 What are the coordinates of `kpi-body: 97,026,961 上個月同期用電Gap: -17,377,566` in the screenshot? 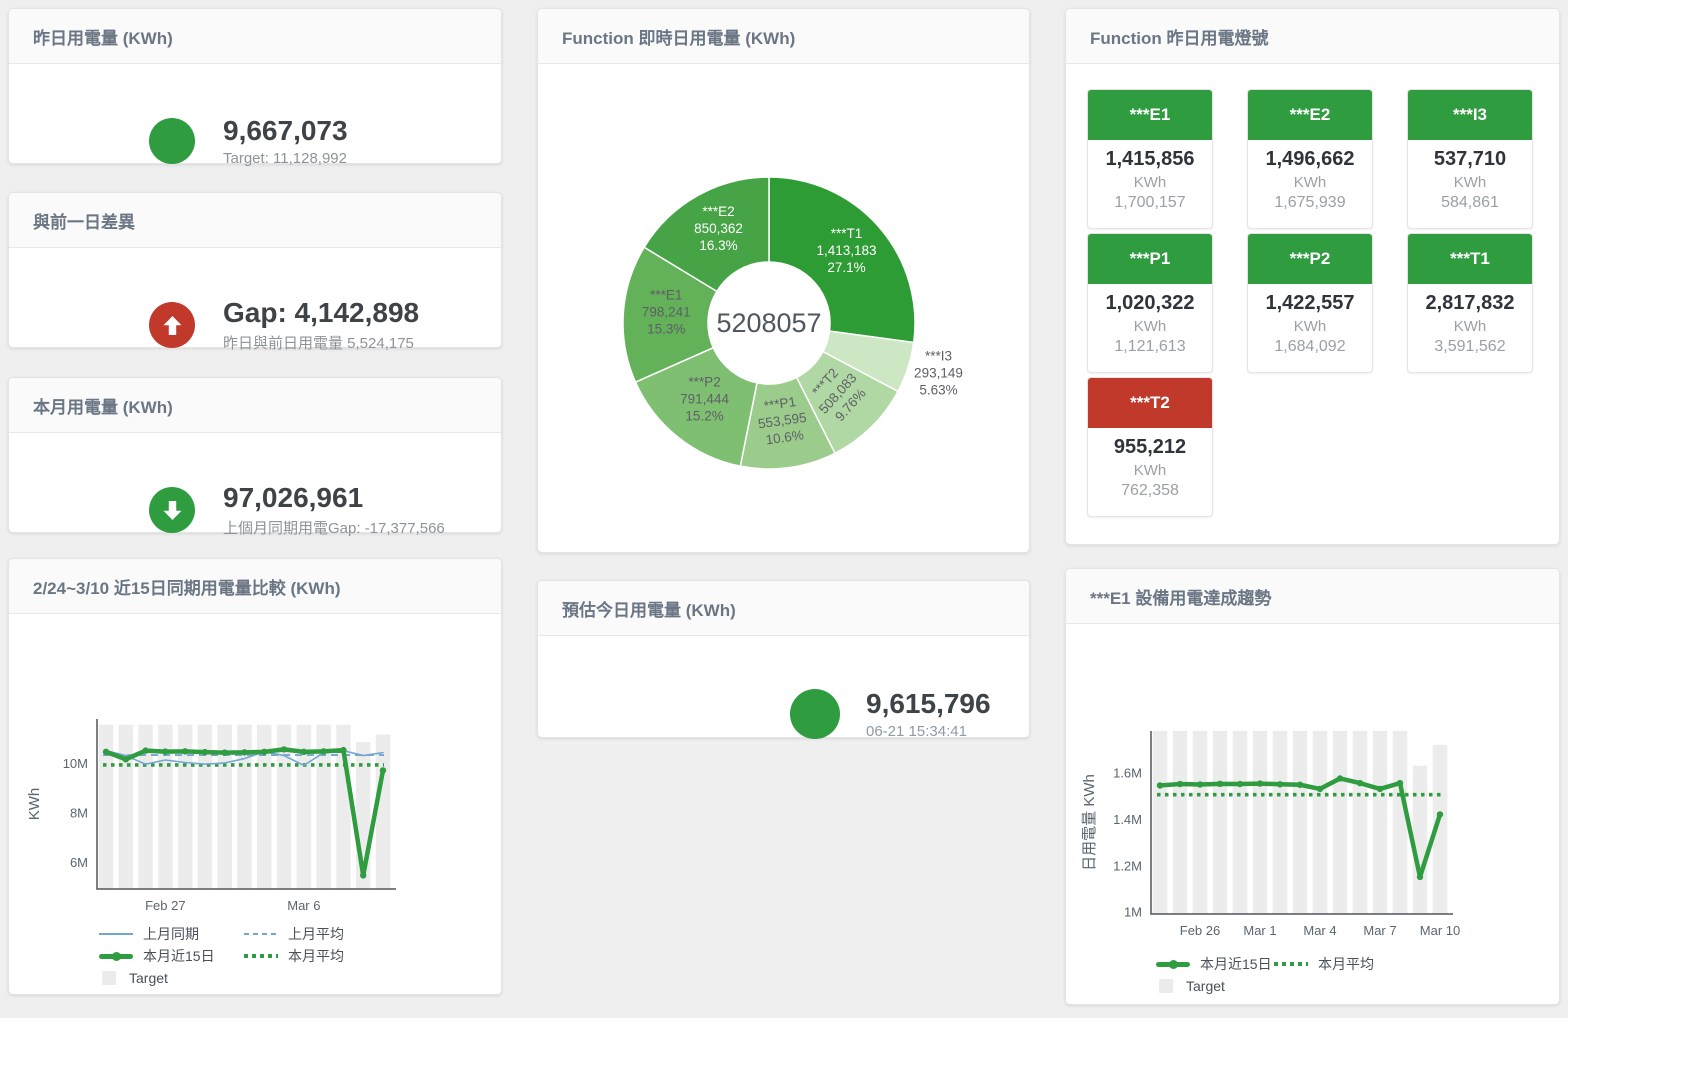 It's located at (255, 510).